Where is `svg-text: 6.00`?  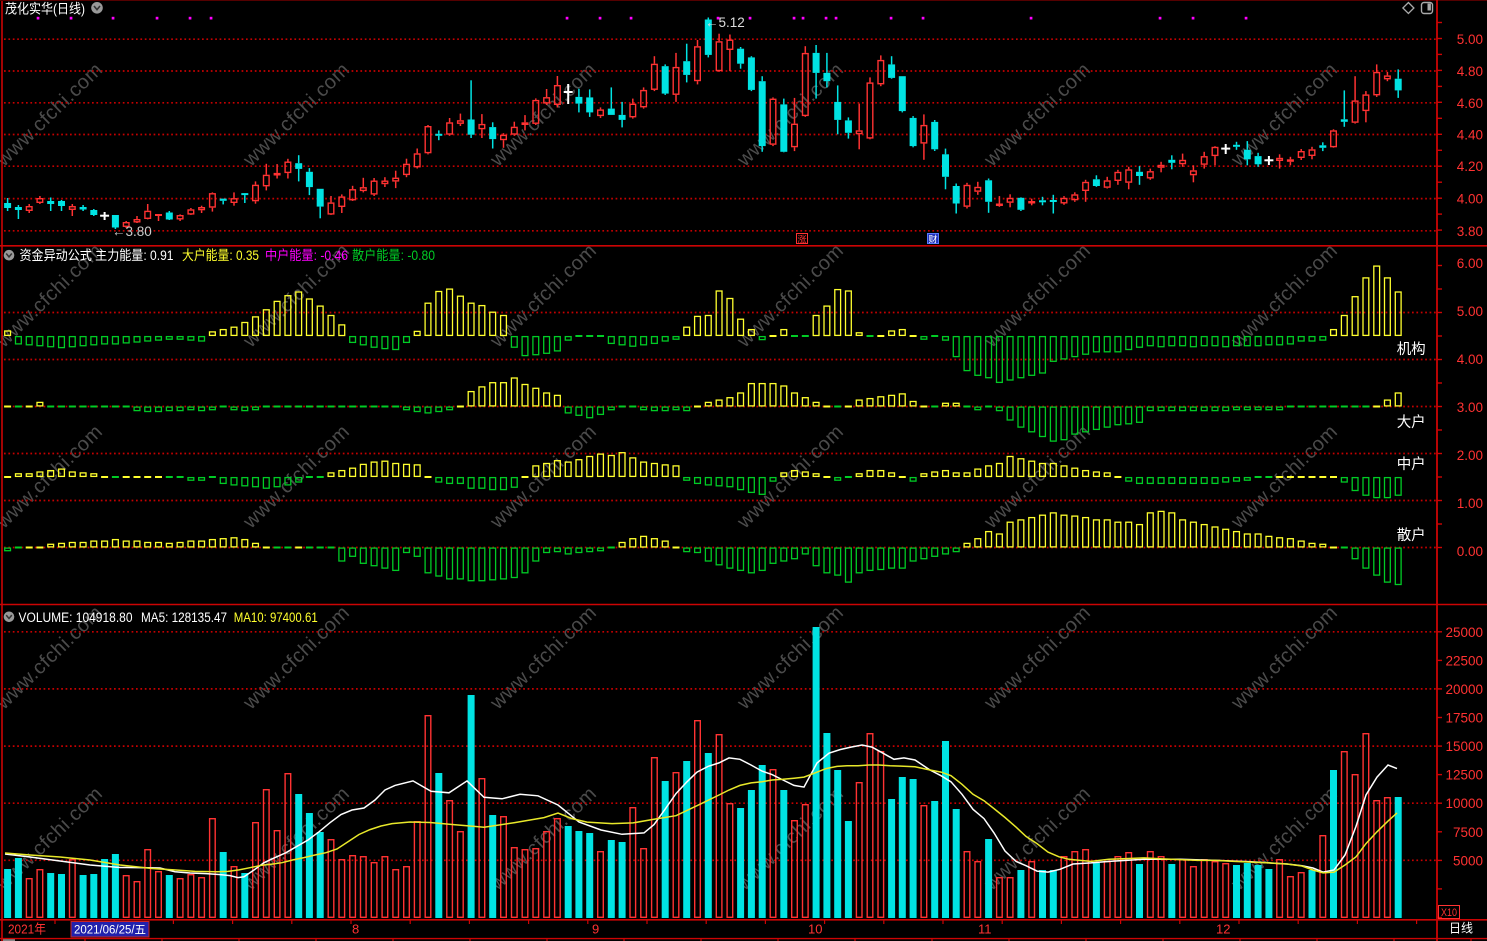
svg-text: 6.00 is located at coordinates (1470, 263).